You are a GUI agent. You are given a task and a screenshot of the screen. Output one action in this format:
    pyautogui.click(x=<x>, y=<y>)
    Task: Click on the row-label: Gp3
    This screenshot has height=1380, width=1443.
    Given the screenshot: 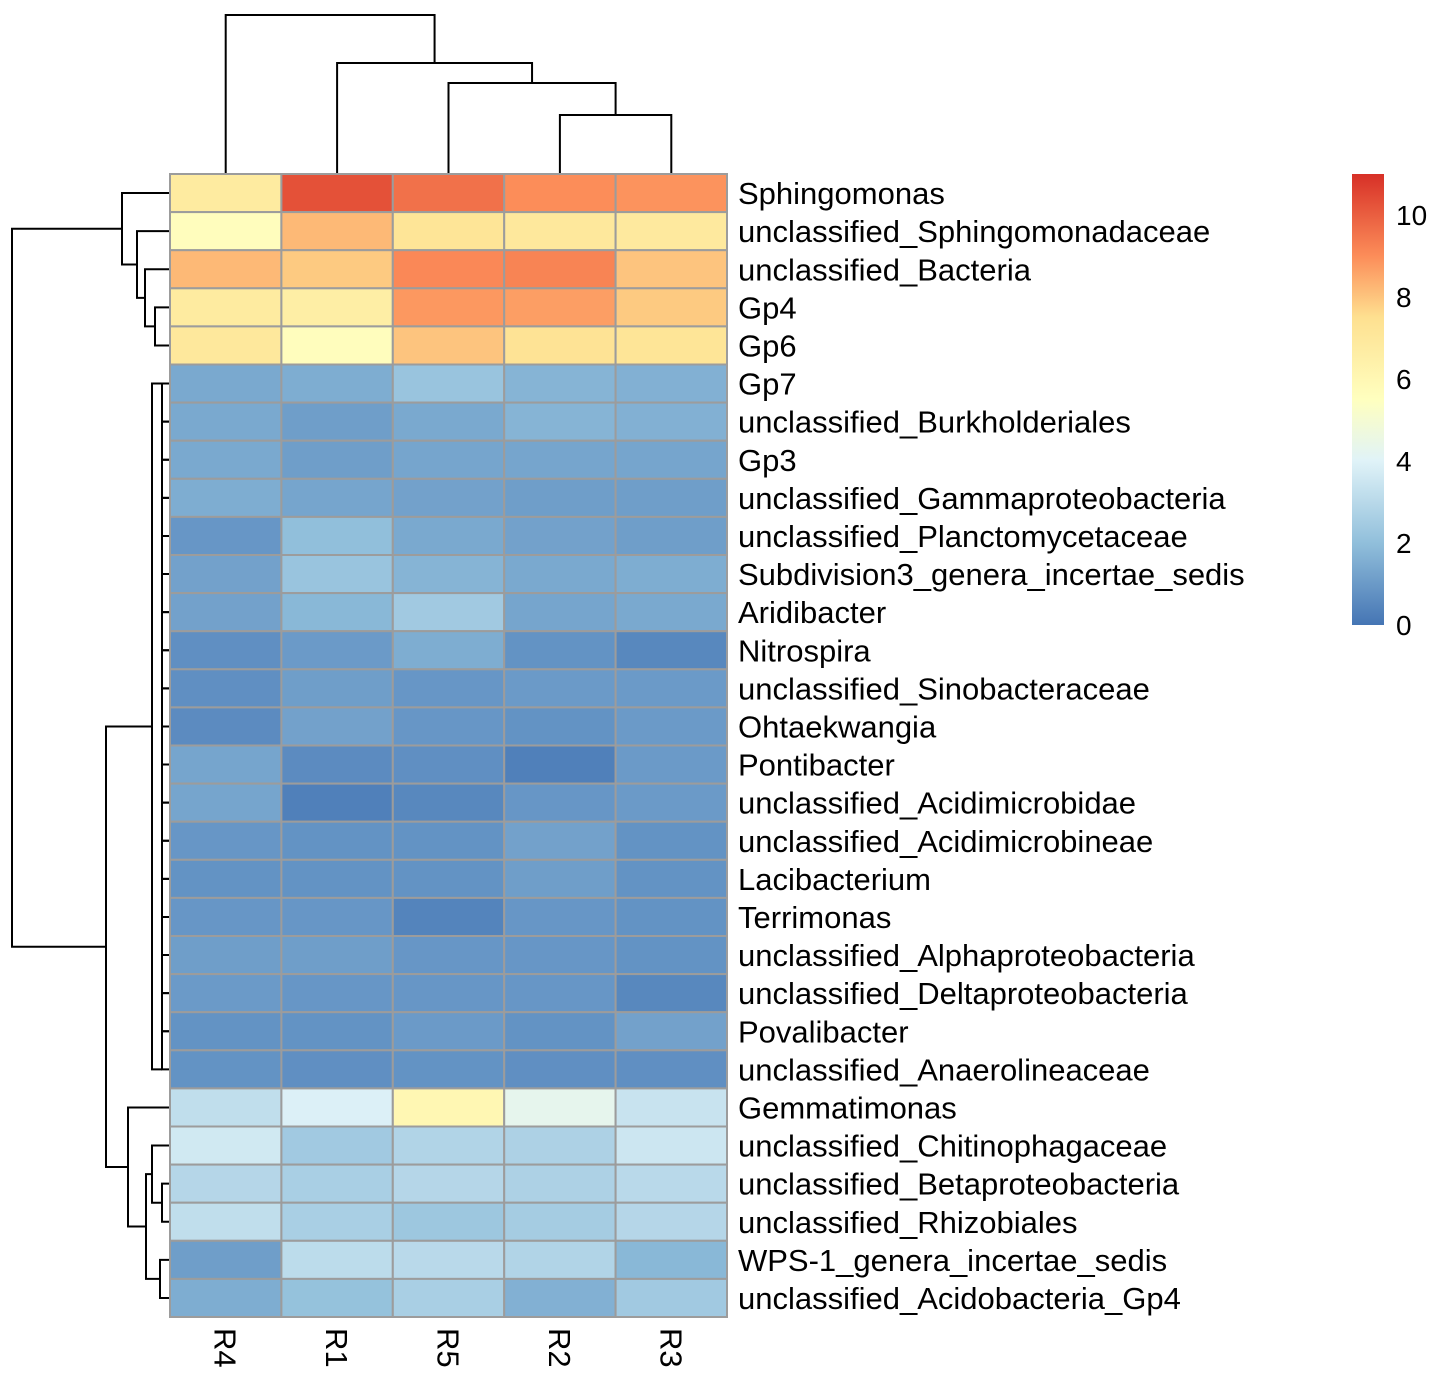 What is the action you would take?
    pyautogui.click(x=767, y=460)
    